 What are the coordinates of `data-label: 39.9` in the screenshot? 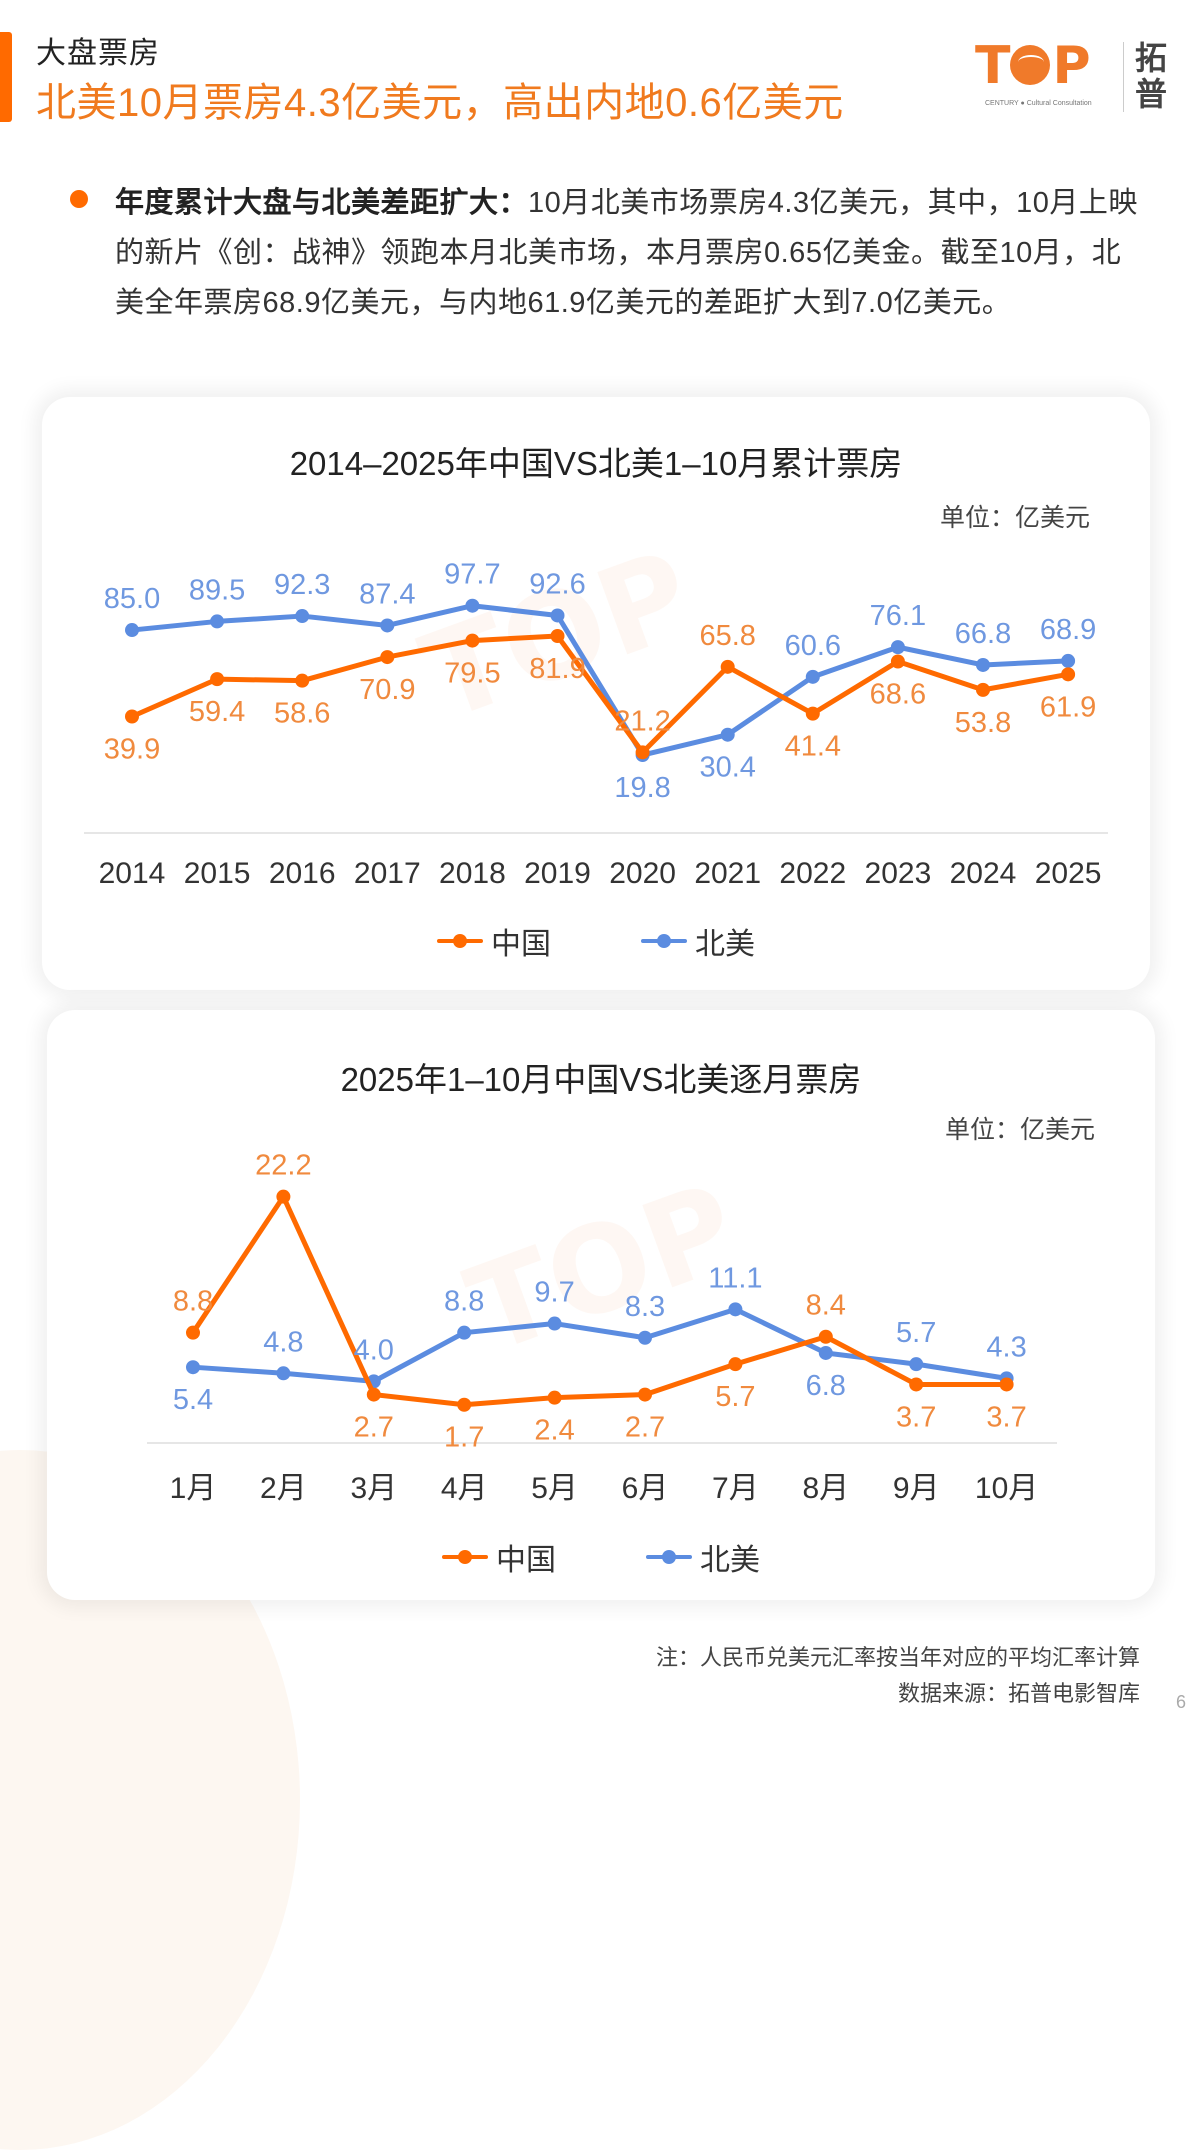 It's located at (132, 750).